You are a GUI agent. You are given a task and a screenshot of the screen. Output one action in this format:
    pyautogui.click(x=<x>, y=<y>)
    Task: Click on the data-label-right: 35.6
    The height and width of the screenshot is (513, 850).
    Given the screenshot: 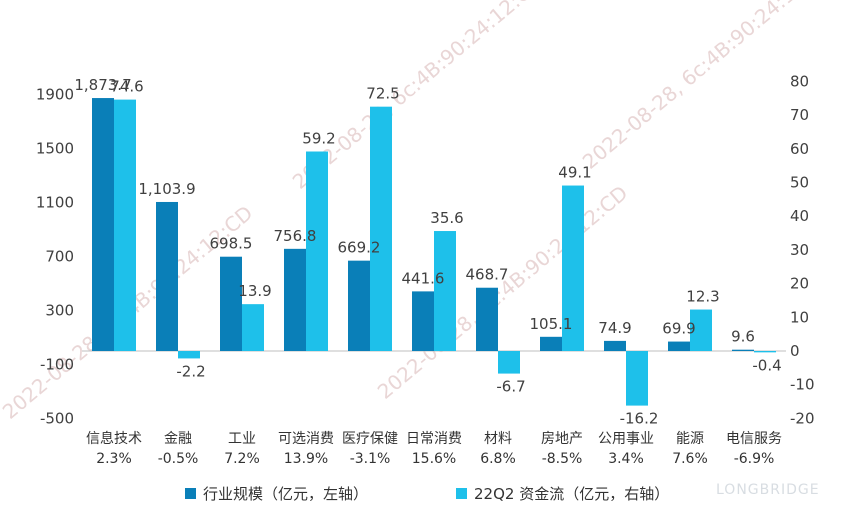 What is the action you would take?
    pyautogui.click(x=446, y=218)
    